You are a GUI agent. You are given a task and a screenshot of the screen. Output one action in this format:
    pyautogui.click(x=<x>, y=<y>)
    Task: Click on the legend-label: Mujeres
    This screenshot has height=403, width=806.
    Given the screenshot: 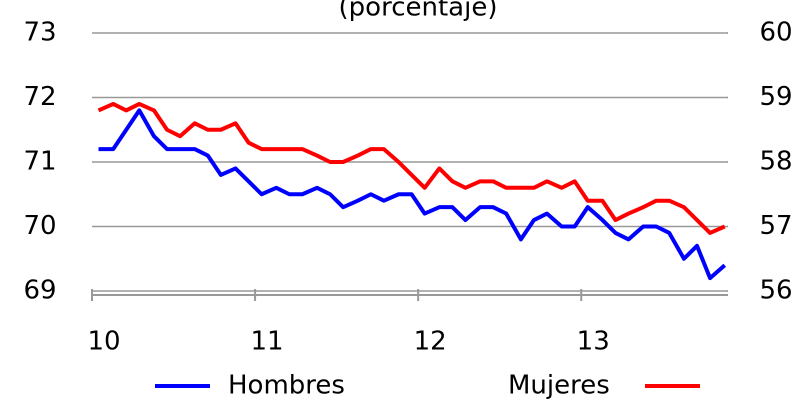 What is the action you would take?
    pyautogui.click(x=559, y=386)
    